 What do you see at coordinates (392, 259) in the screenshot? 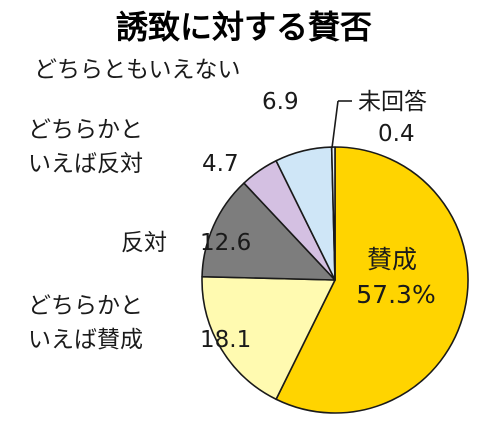
I see `label-approve: 賛成` at bounding box center [392, 259].